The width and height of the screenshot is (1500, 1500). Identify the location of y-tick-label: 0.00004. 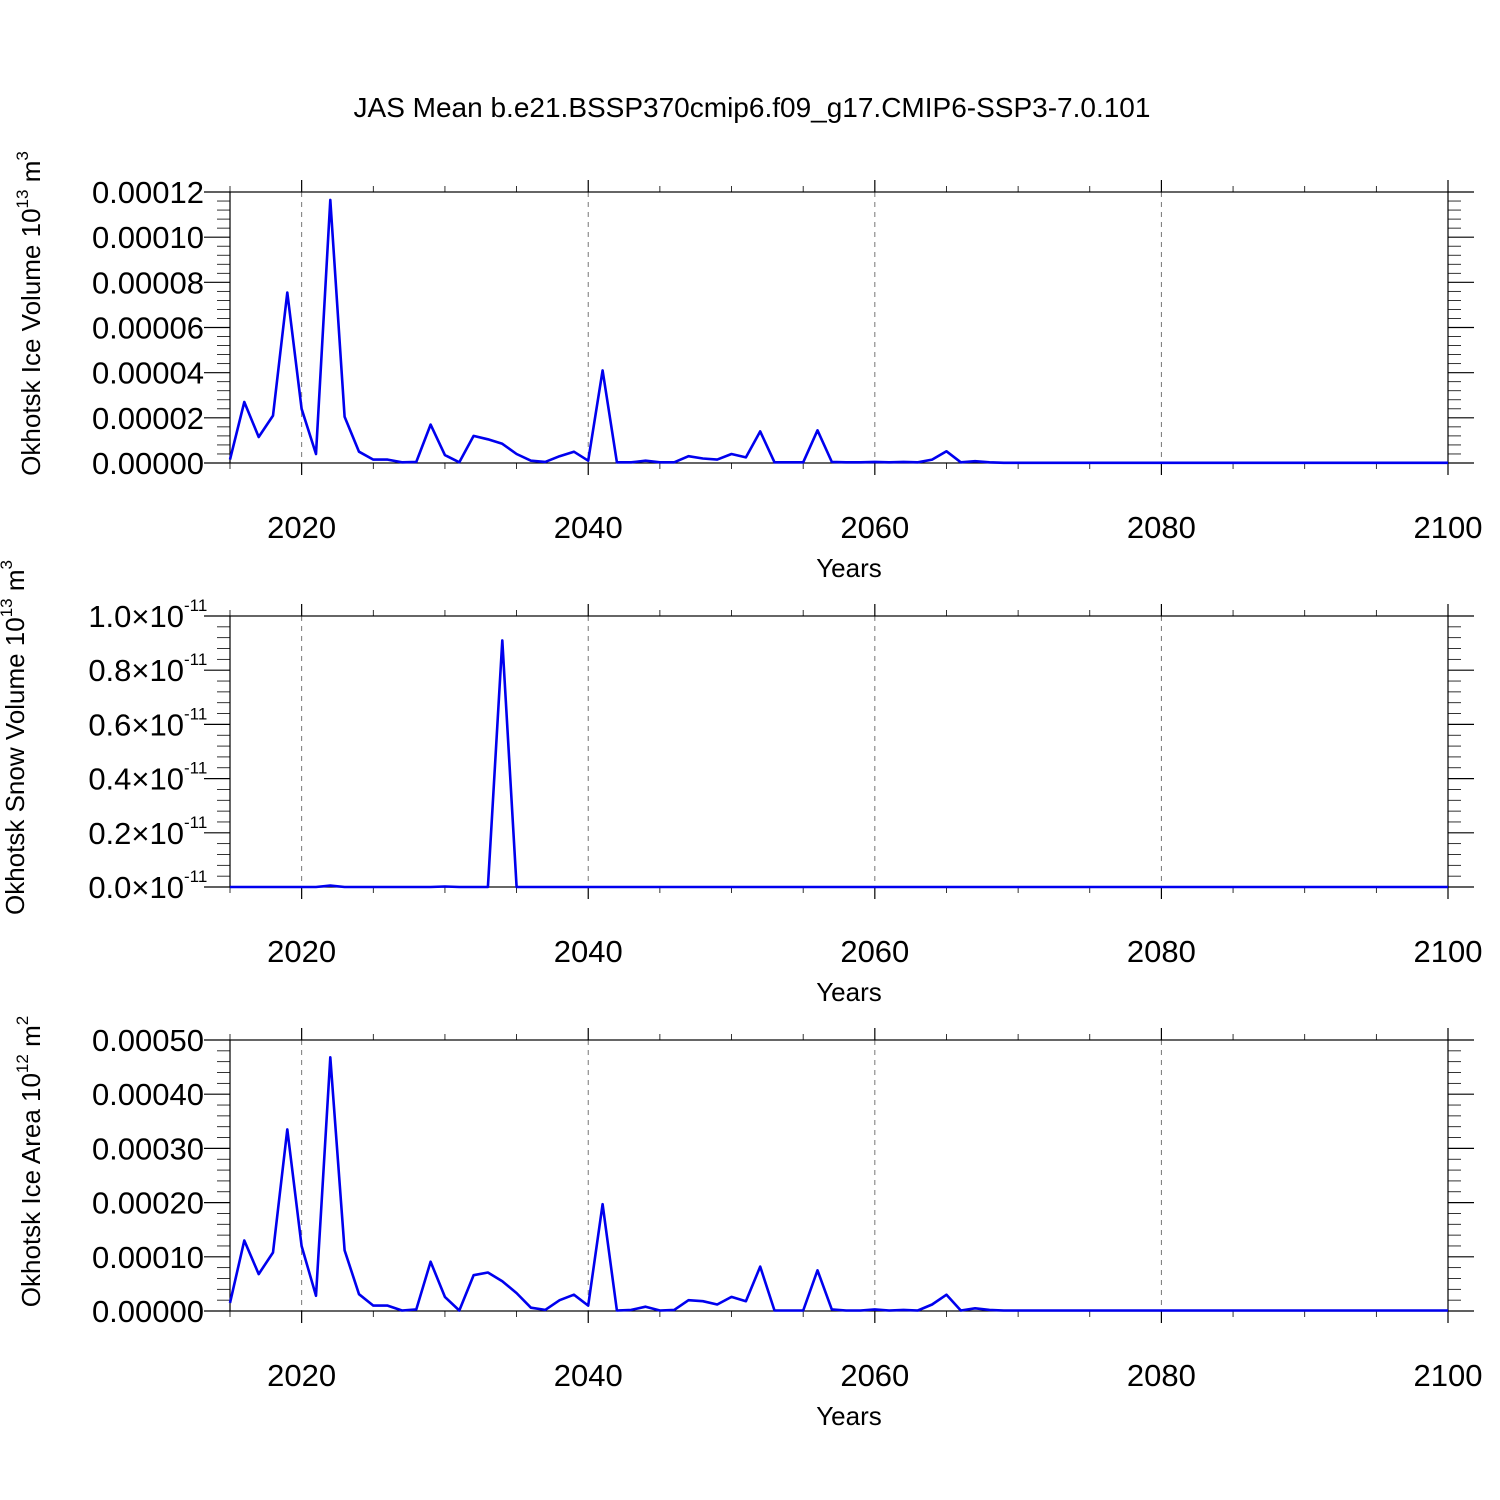
(148, 373).